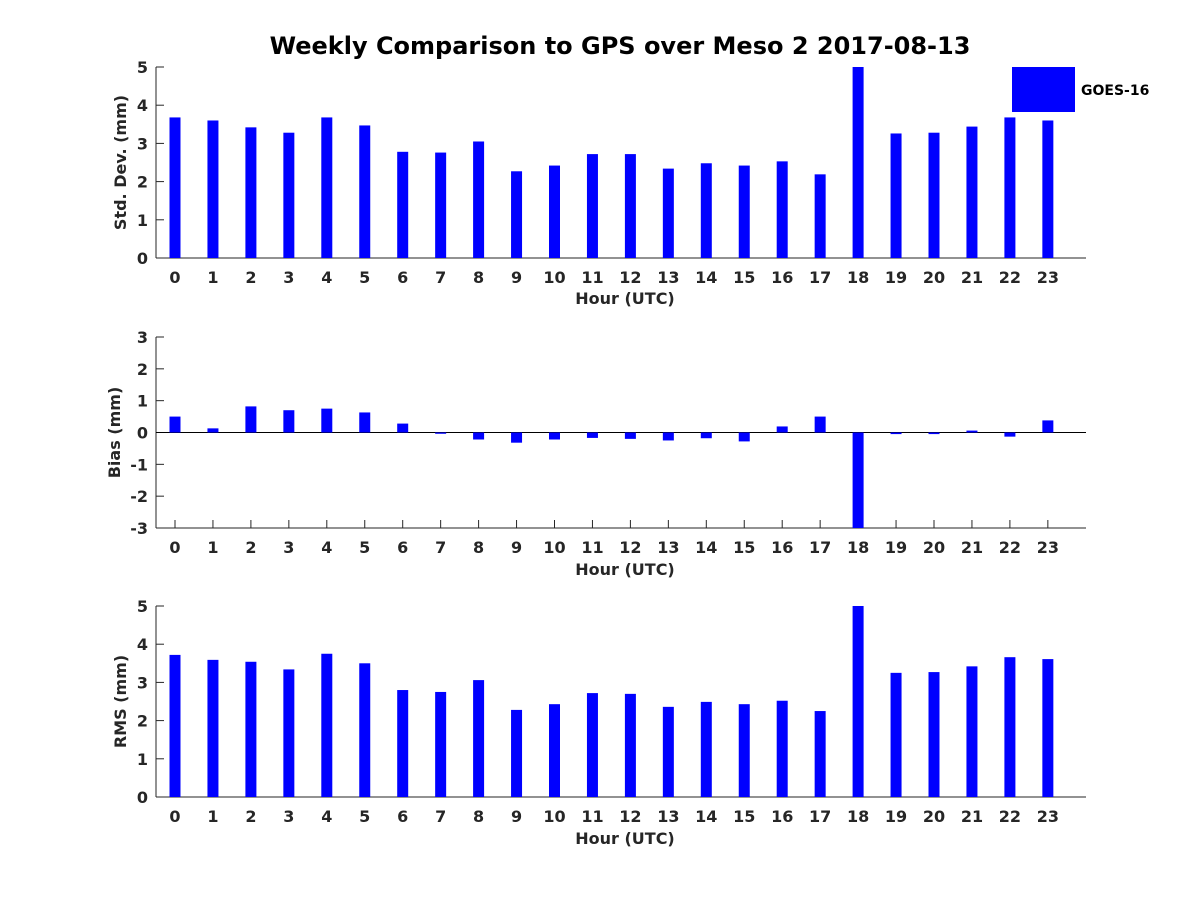 The image size is (1200, 905). Describe the element at coordinates (516, 547) in the screenshot. I see `x-tick-label: 9` at that location.